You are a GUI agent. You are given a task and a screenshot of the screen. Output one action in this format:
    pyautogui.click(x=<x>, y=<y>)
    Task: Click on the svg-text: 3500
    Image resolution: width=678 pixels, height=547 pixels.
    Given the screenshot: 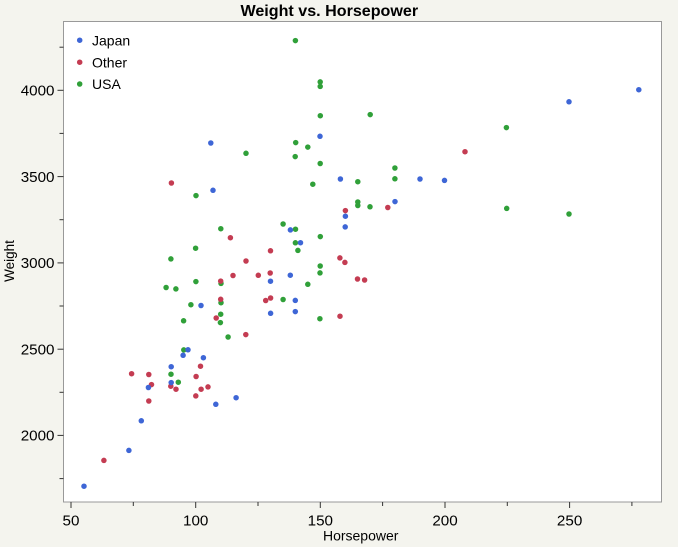 What is the action you would take?
    pyautogui.click(x=38, y=177)
    